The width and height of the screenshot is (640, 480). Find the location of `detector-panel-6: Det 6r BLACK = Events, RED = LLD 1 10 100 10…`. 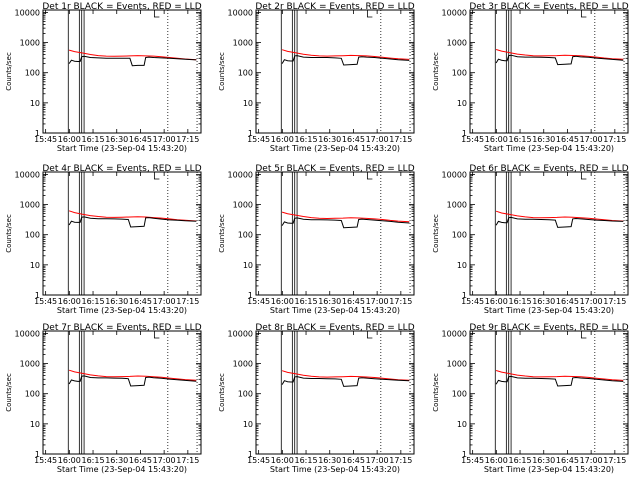

detector-panel-6: Det 6r BLACK = Events, RED = LLD 1 10 100 10… is located at coordinates (530, 239).